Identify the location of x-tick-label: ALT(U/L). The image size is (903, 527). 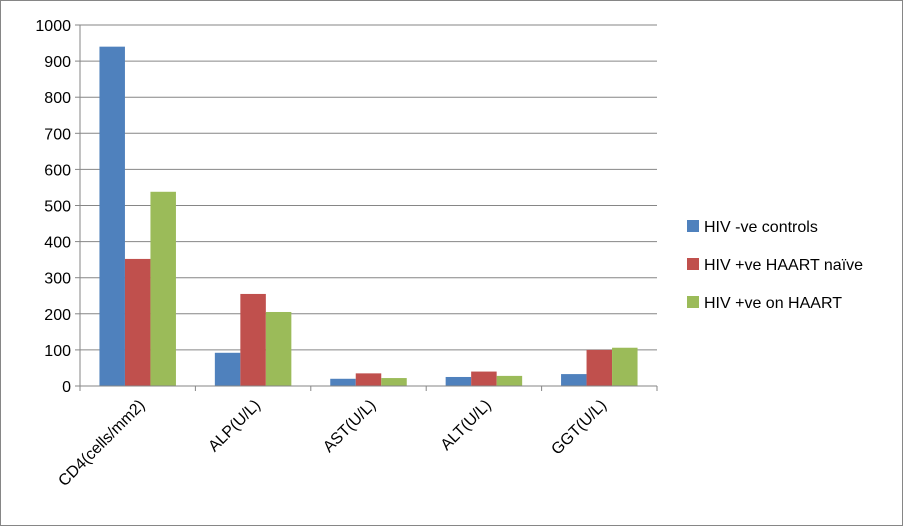
(466, 425).